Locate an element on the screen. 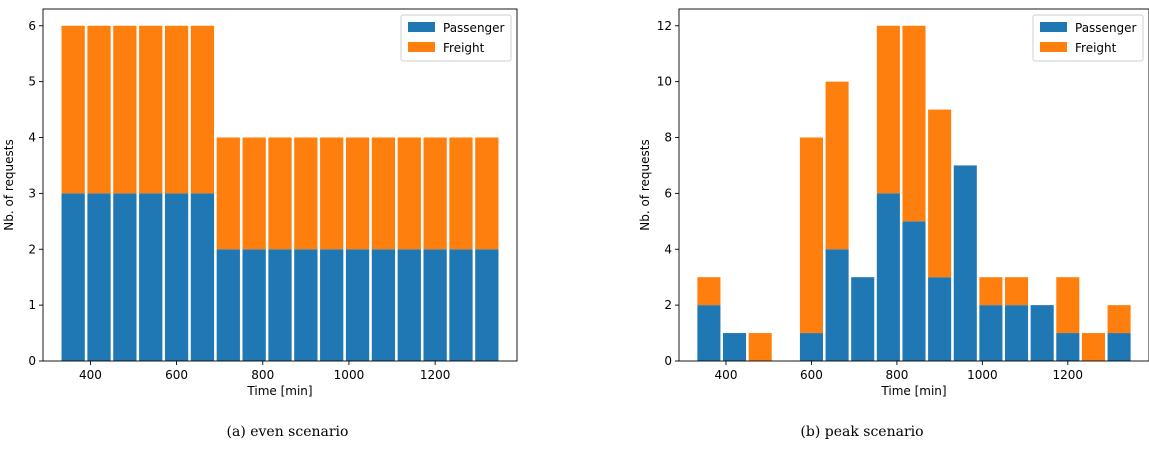  y-tick-label: 8 is located at coordinates (668, 138).